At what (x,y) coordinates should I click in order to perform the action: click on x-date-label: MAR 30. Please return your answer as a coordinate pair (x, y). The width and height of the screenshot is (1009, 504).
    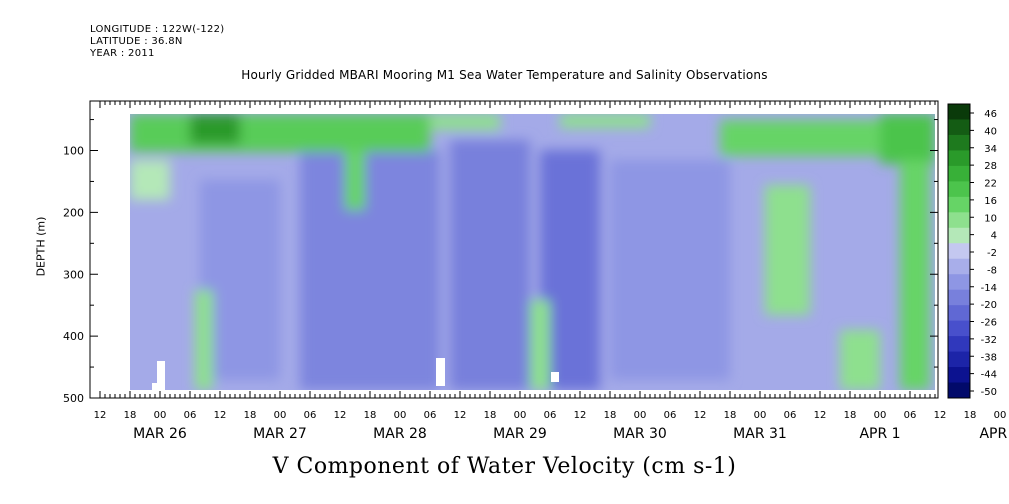
    Looking at the image, I should click on (640, 434).